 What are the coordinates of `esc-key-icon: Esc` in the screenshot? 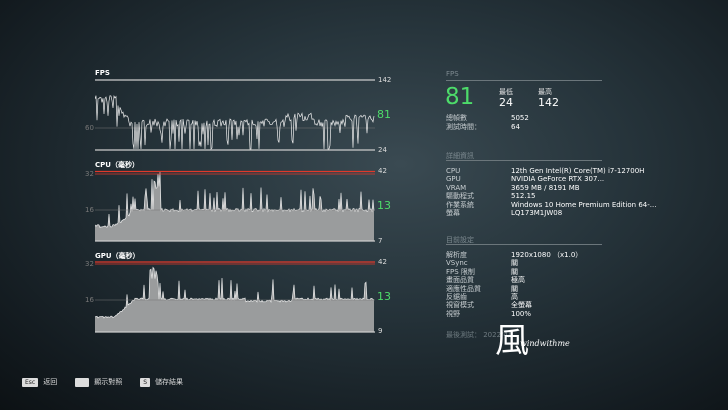 It's located at (30, 382).